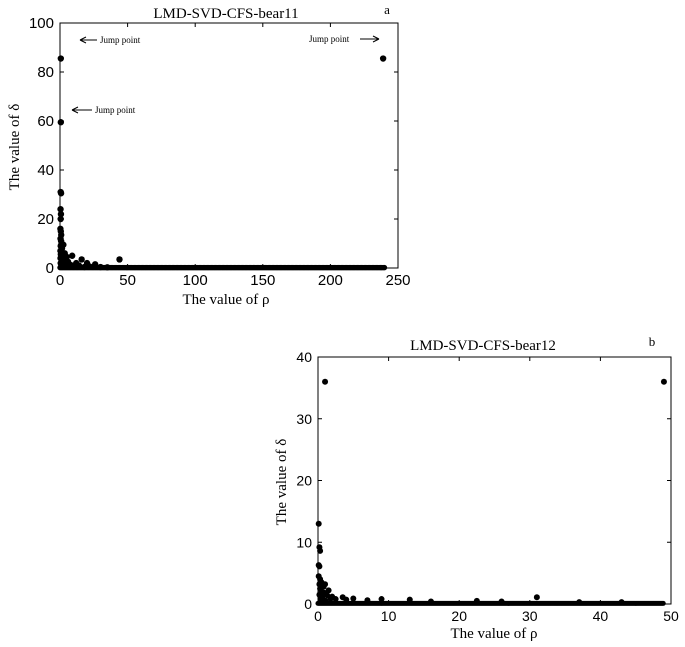 This screenshot has width=685, height=647. What do you see at coordinates (60, 280) in the screenshot?
I see `chart-a-xtick-label: 0` at bounding box center [60, 280].